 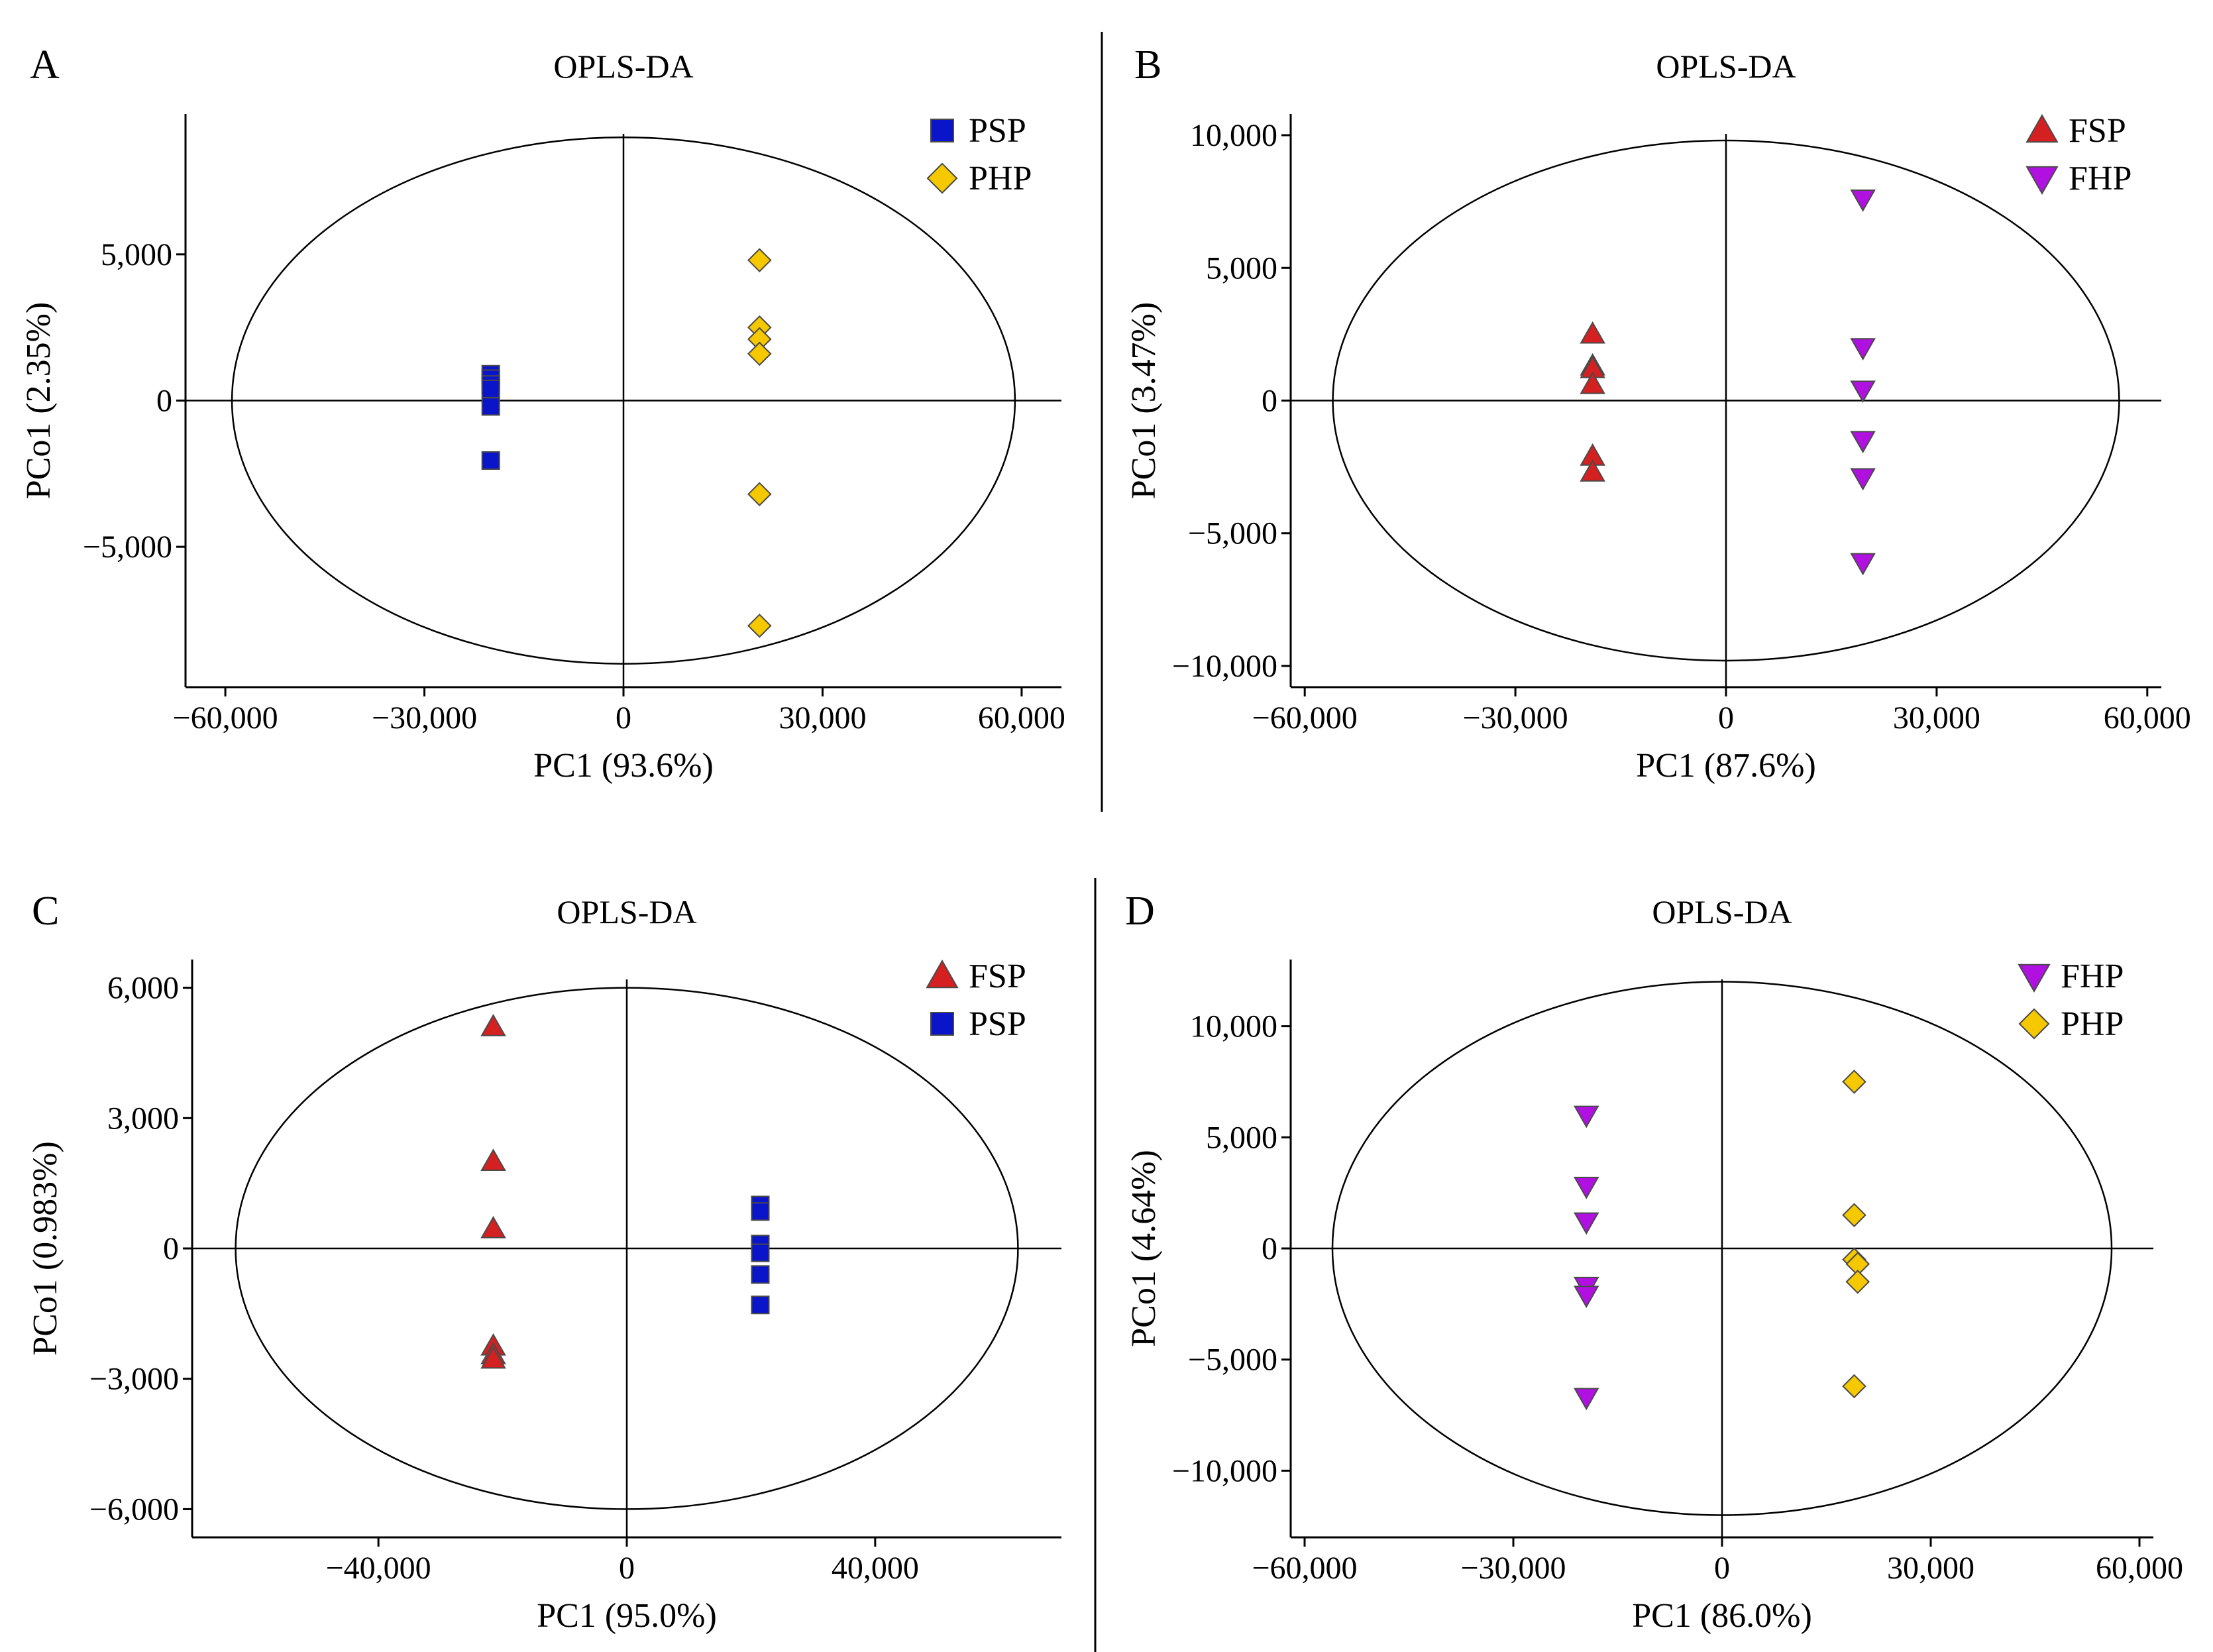 What do you see at coordinates (143, 988) in the screenshot?
I see `y-tick-label: 6,000` at bounding box center [143, 988].